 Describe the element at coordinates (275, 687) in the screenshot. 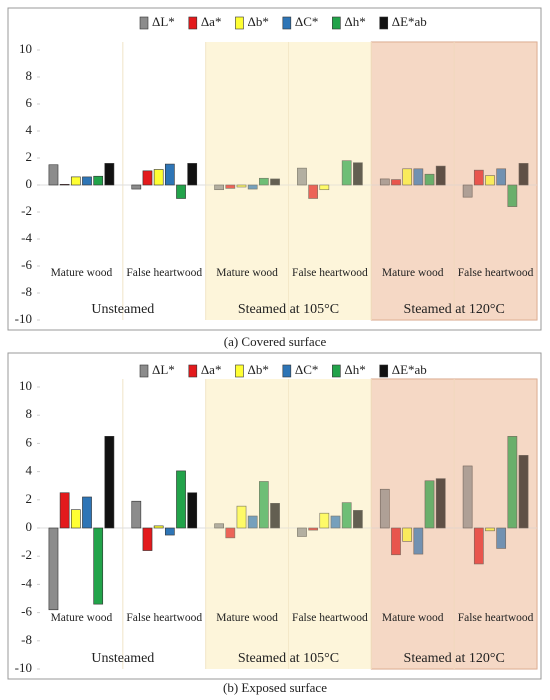

I see `caption: (b) Exposed surface` at that location.